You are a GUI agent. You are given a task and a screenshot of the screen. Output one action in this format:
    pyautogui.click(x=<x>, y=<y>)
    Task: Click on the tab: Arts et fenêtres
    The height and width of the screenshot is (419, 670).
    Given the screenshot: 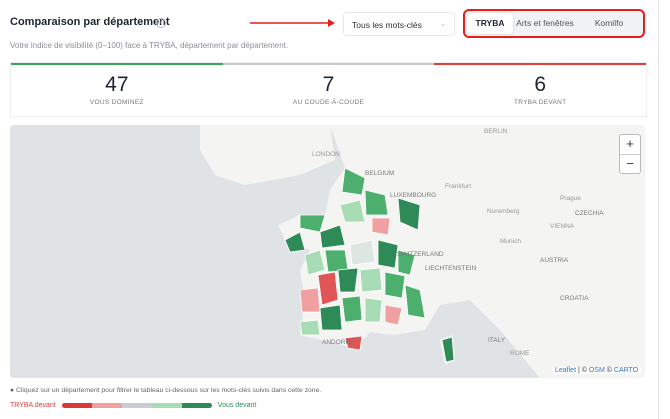 What is the action you would take?
    pyautogui.click(x=545, y=23)
    